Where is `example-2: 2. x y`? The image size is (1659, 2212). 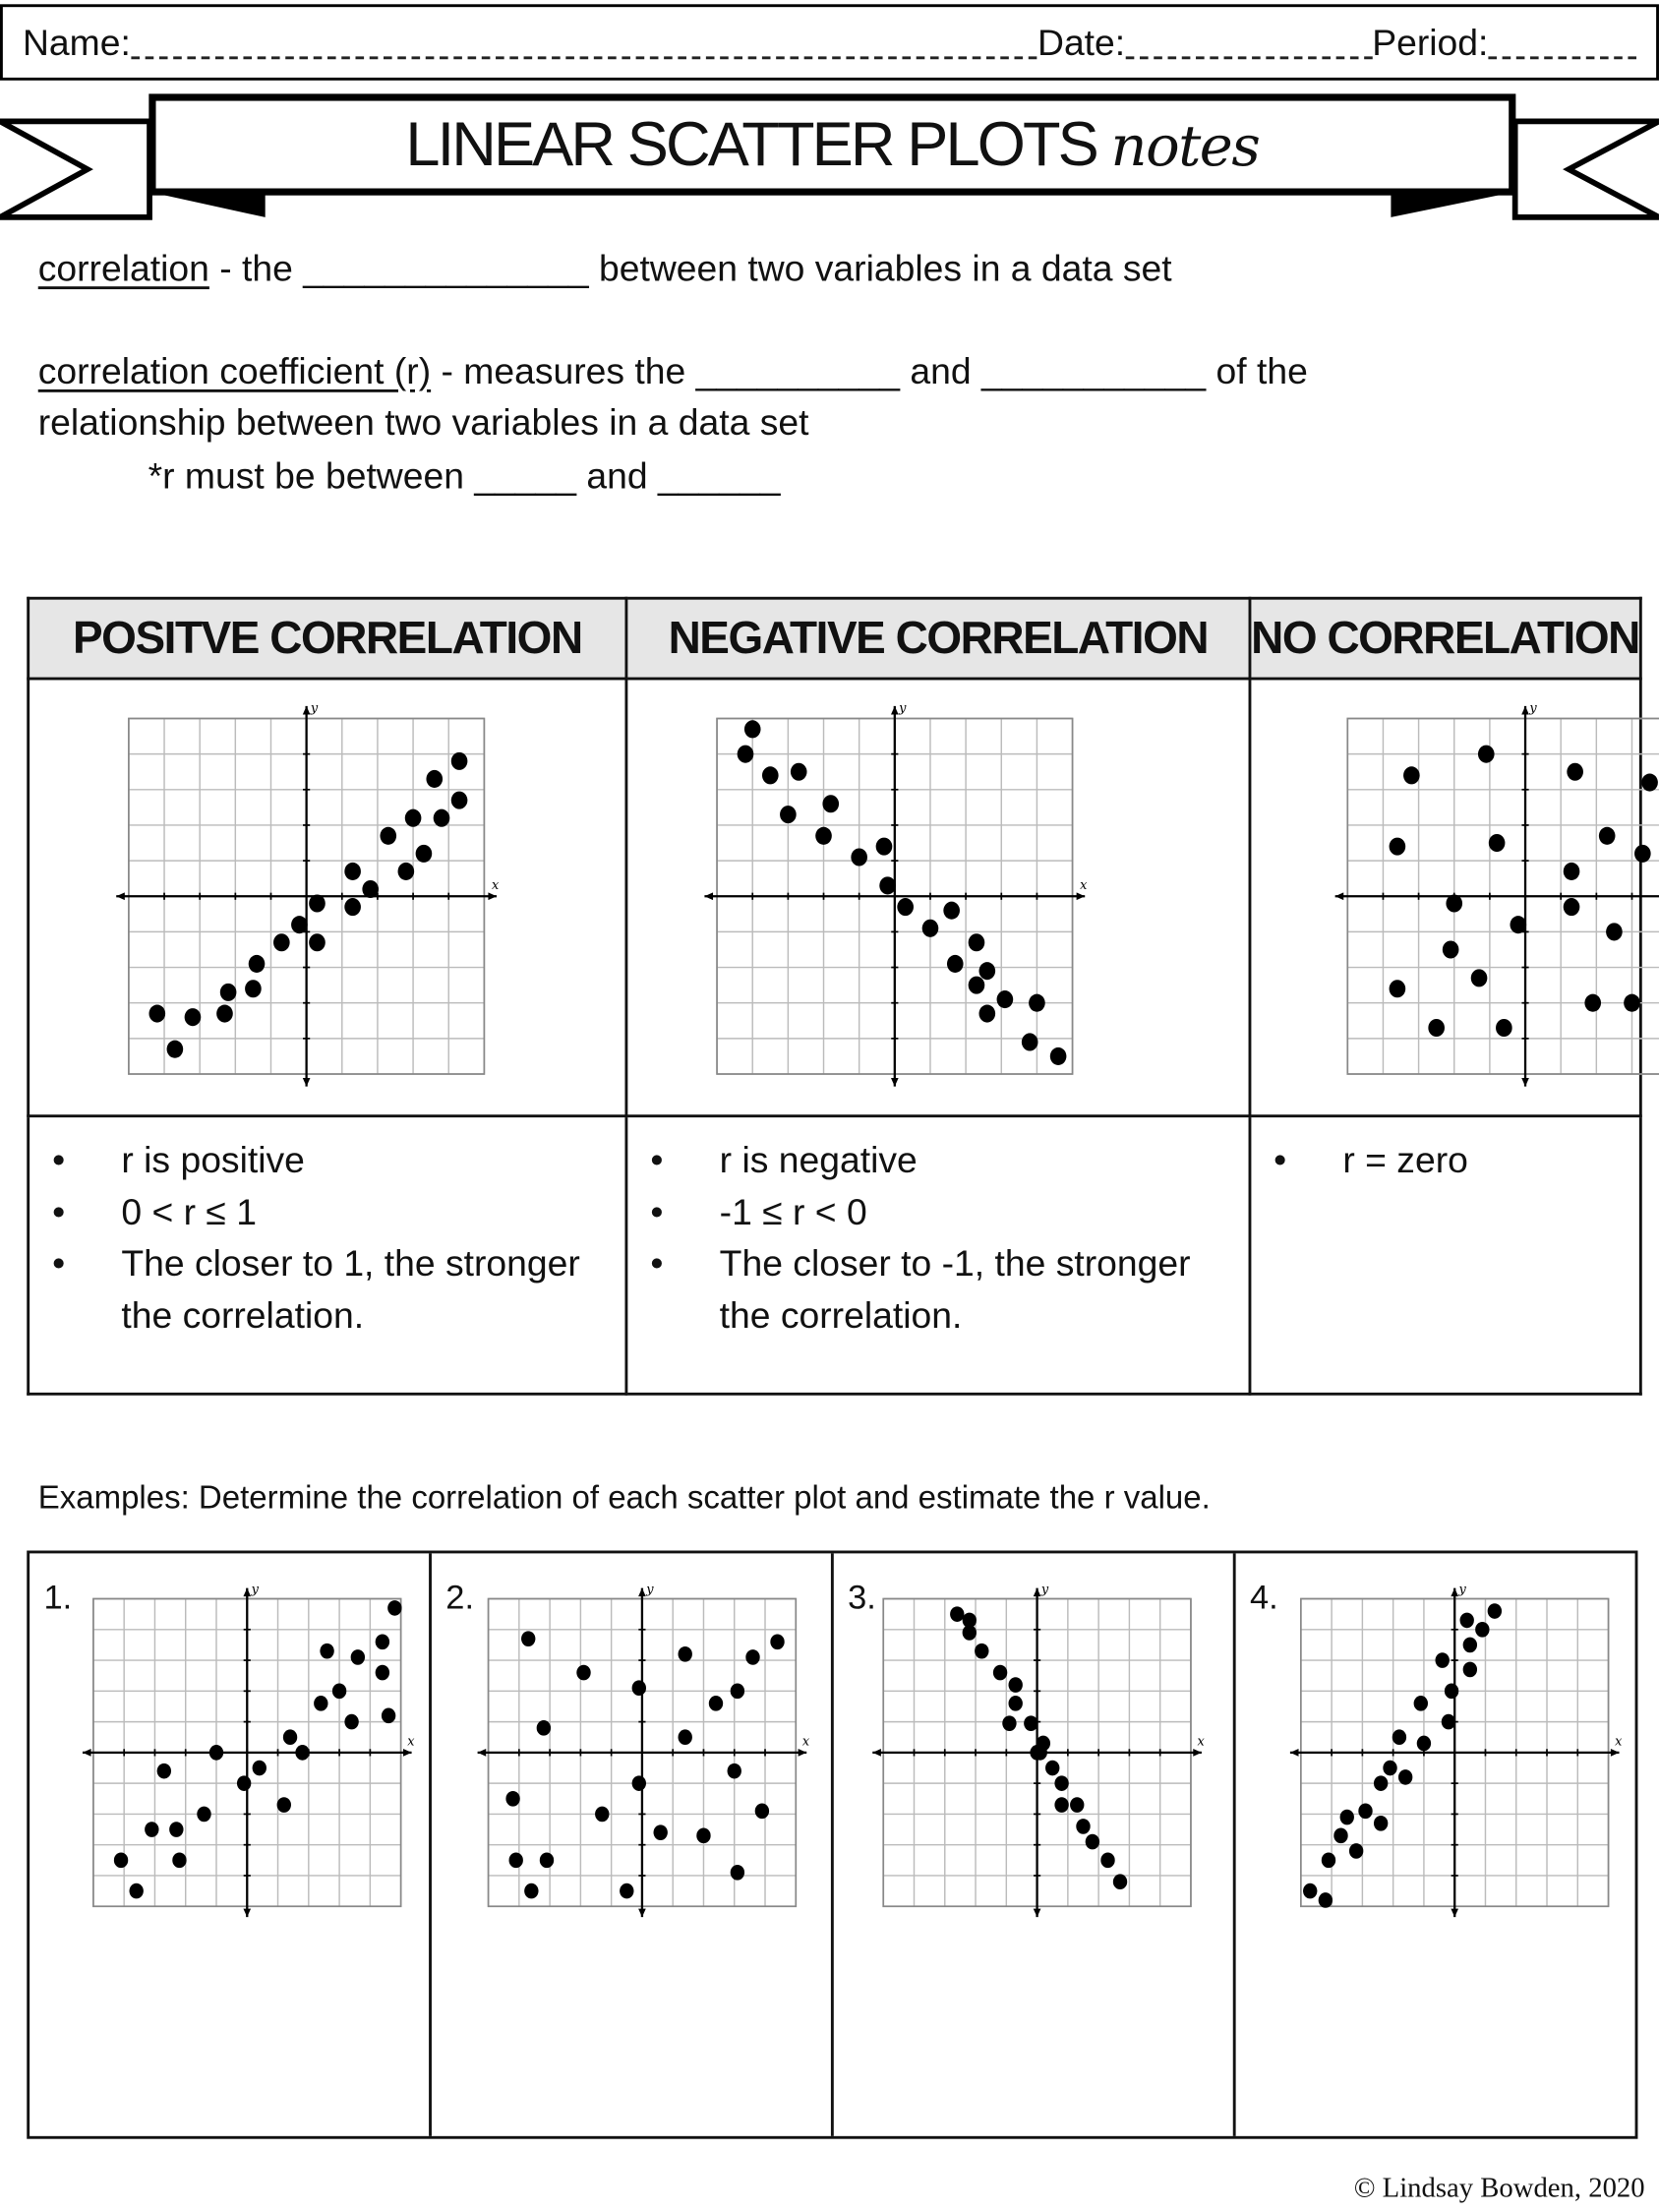 example-2: 2. x y is located at coordinates (633, 1844).